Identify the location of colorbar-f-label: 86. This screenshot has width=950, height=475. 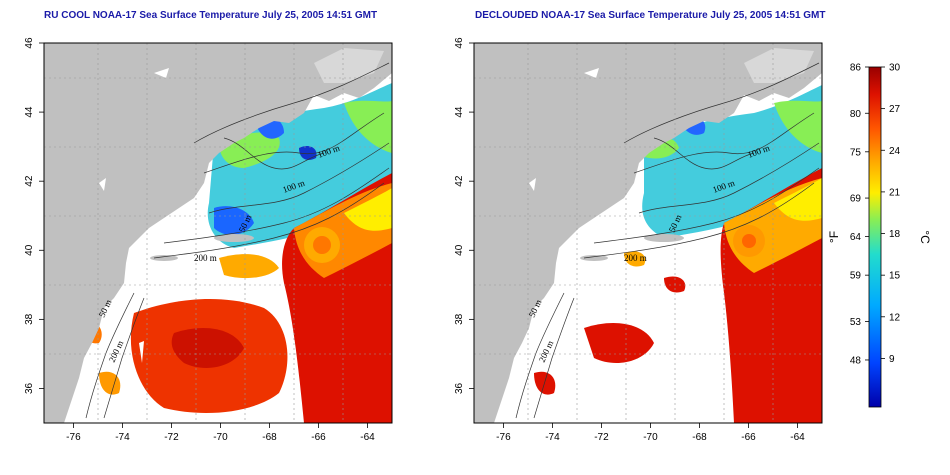
(856, 68).